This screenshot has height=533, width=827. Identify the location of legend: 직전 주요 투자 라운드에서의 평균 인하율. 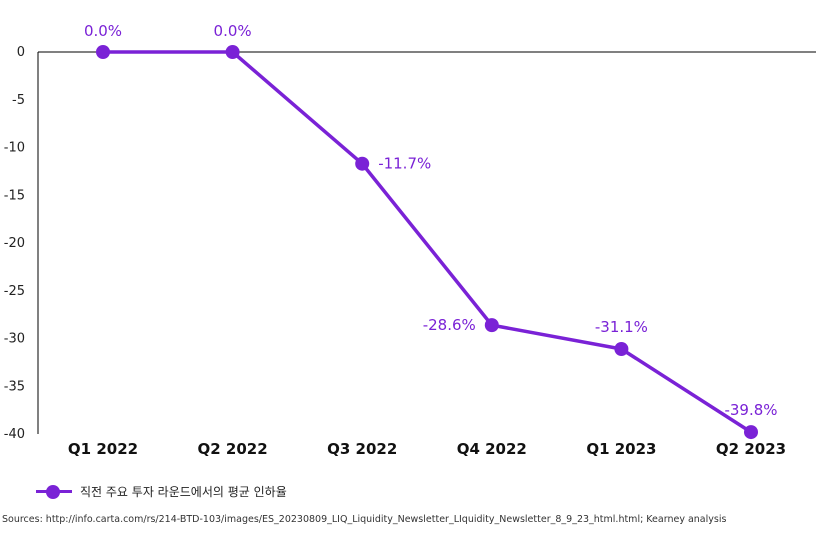
(161, 491).